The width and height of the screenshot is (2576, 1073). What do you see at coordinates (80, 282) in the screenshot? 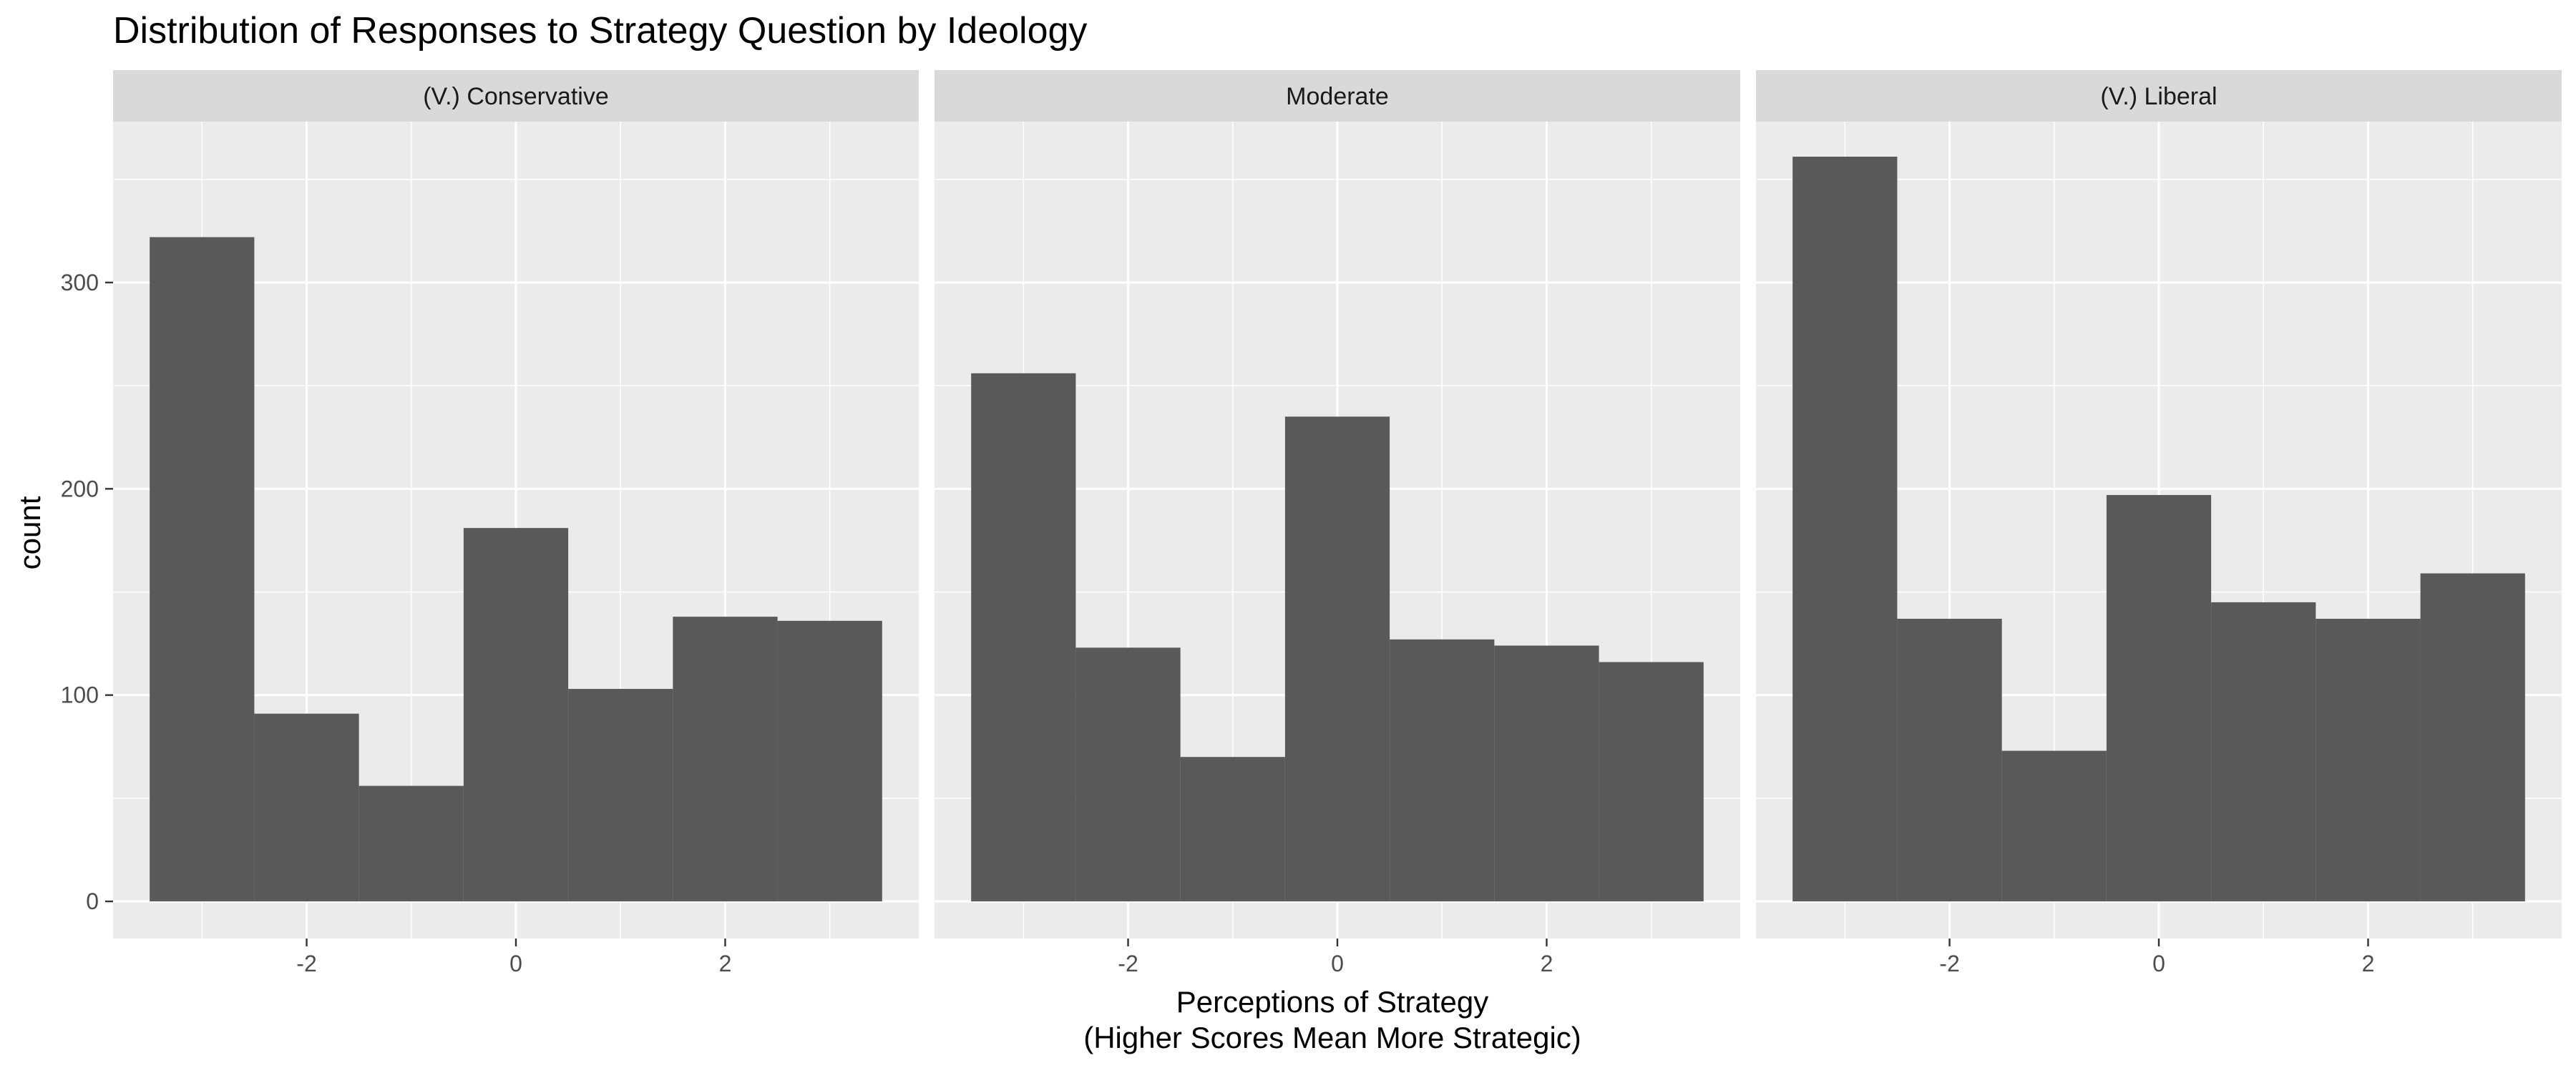
I see `y-tick-label: 300` at bounding box center [80, 282].